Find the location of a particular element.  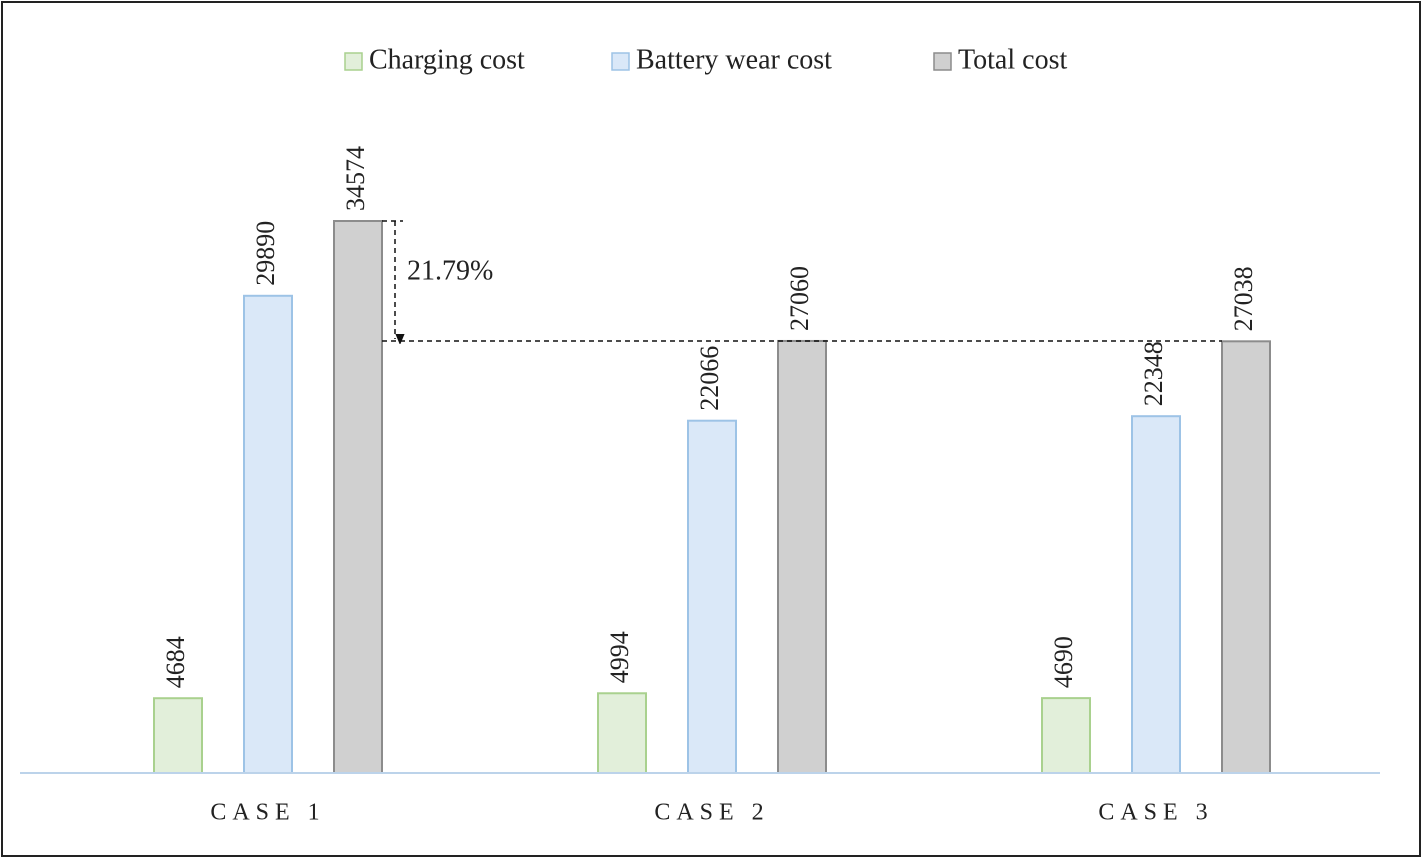

legend-label: Charging cost is located at coordinates (447, 59).